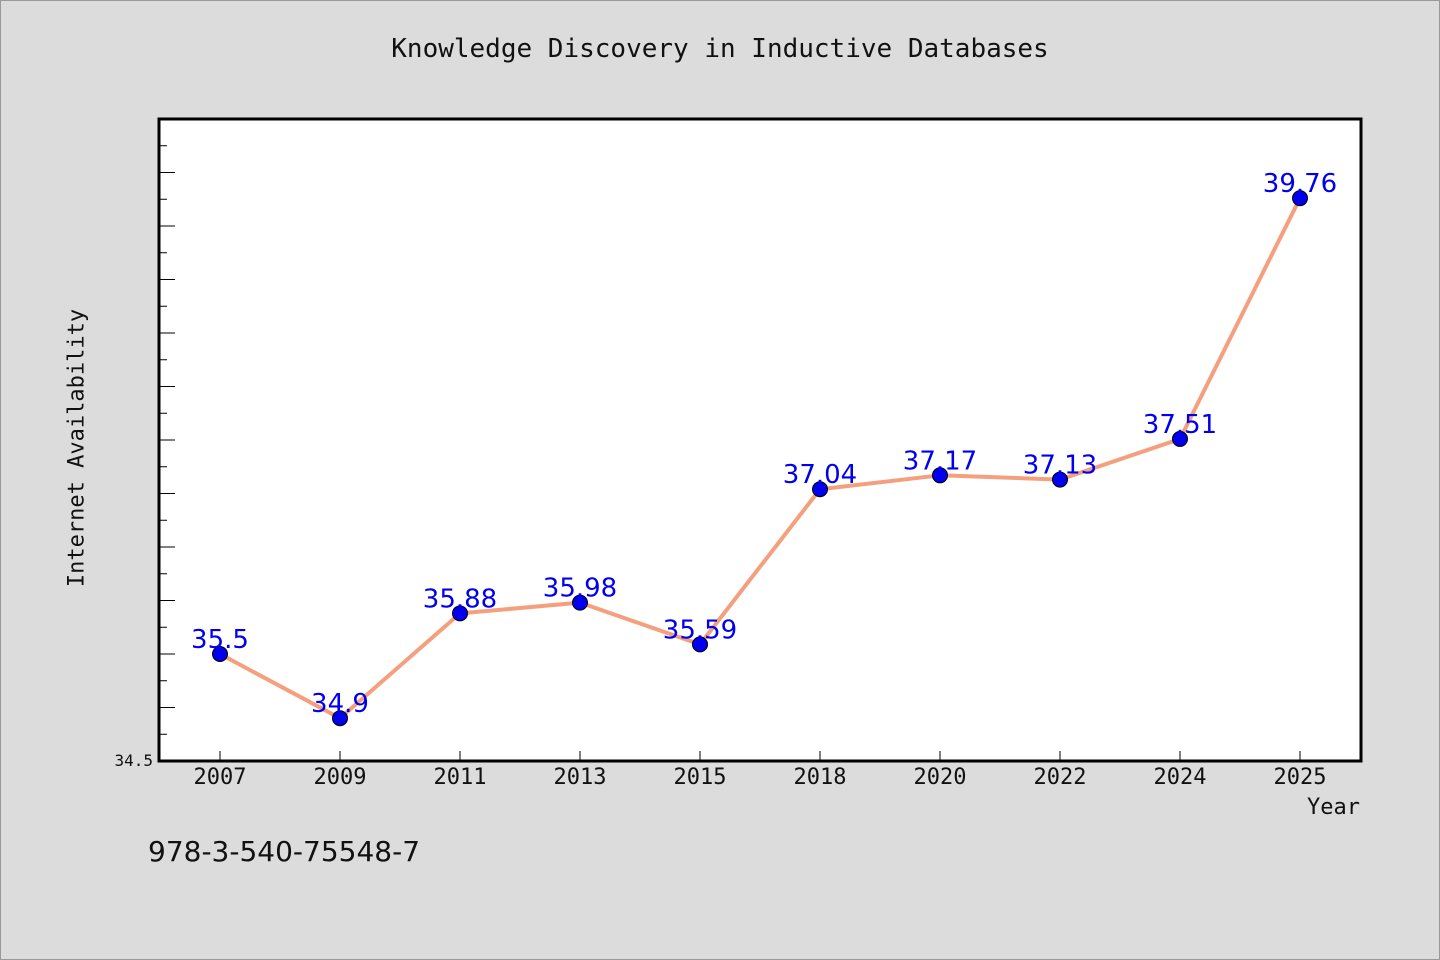 Image resolution: width=1440 pixels, height=960 pixels. What do you see at coordinates (760, 756) in the screenshot?
I see `x-axis-ticks` at bounding box center [760, 756].